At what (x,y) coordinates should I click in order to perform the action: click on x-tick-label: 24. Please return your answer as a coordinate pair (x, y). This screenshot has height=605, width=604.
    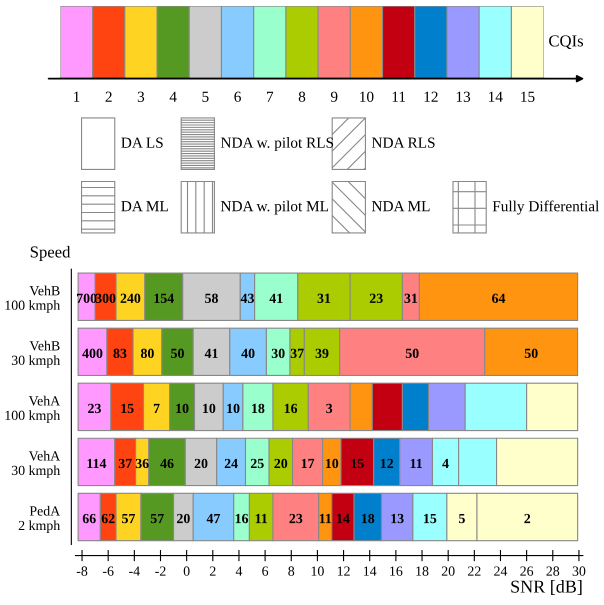
    Looking at the image, I should click on (501, 571).